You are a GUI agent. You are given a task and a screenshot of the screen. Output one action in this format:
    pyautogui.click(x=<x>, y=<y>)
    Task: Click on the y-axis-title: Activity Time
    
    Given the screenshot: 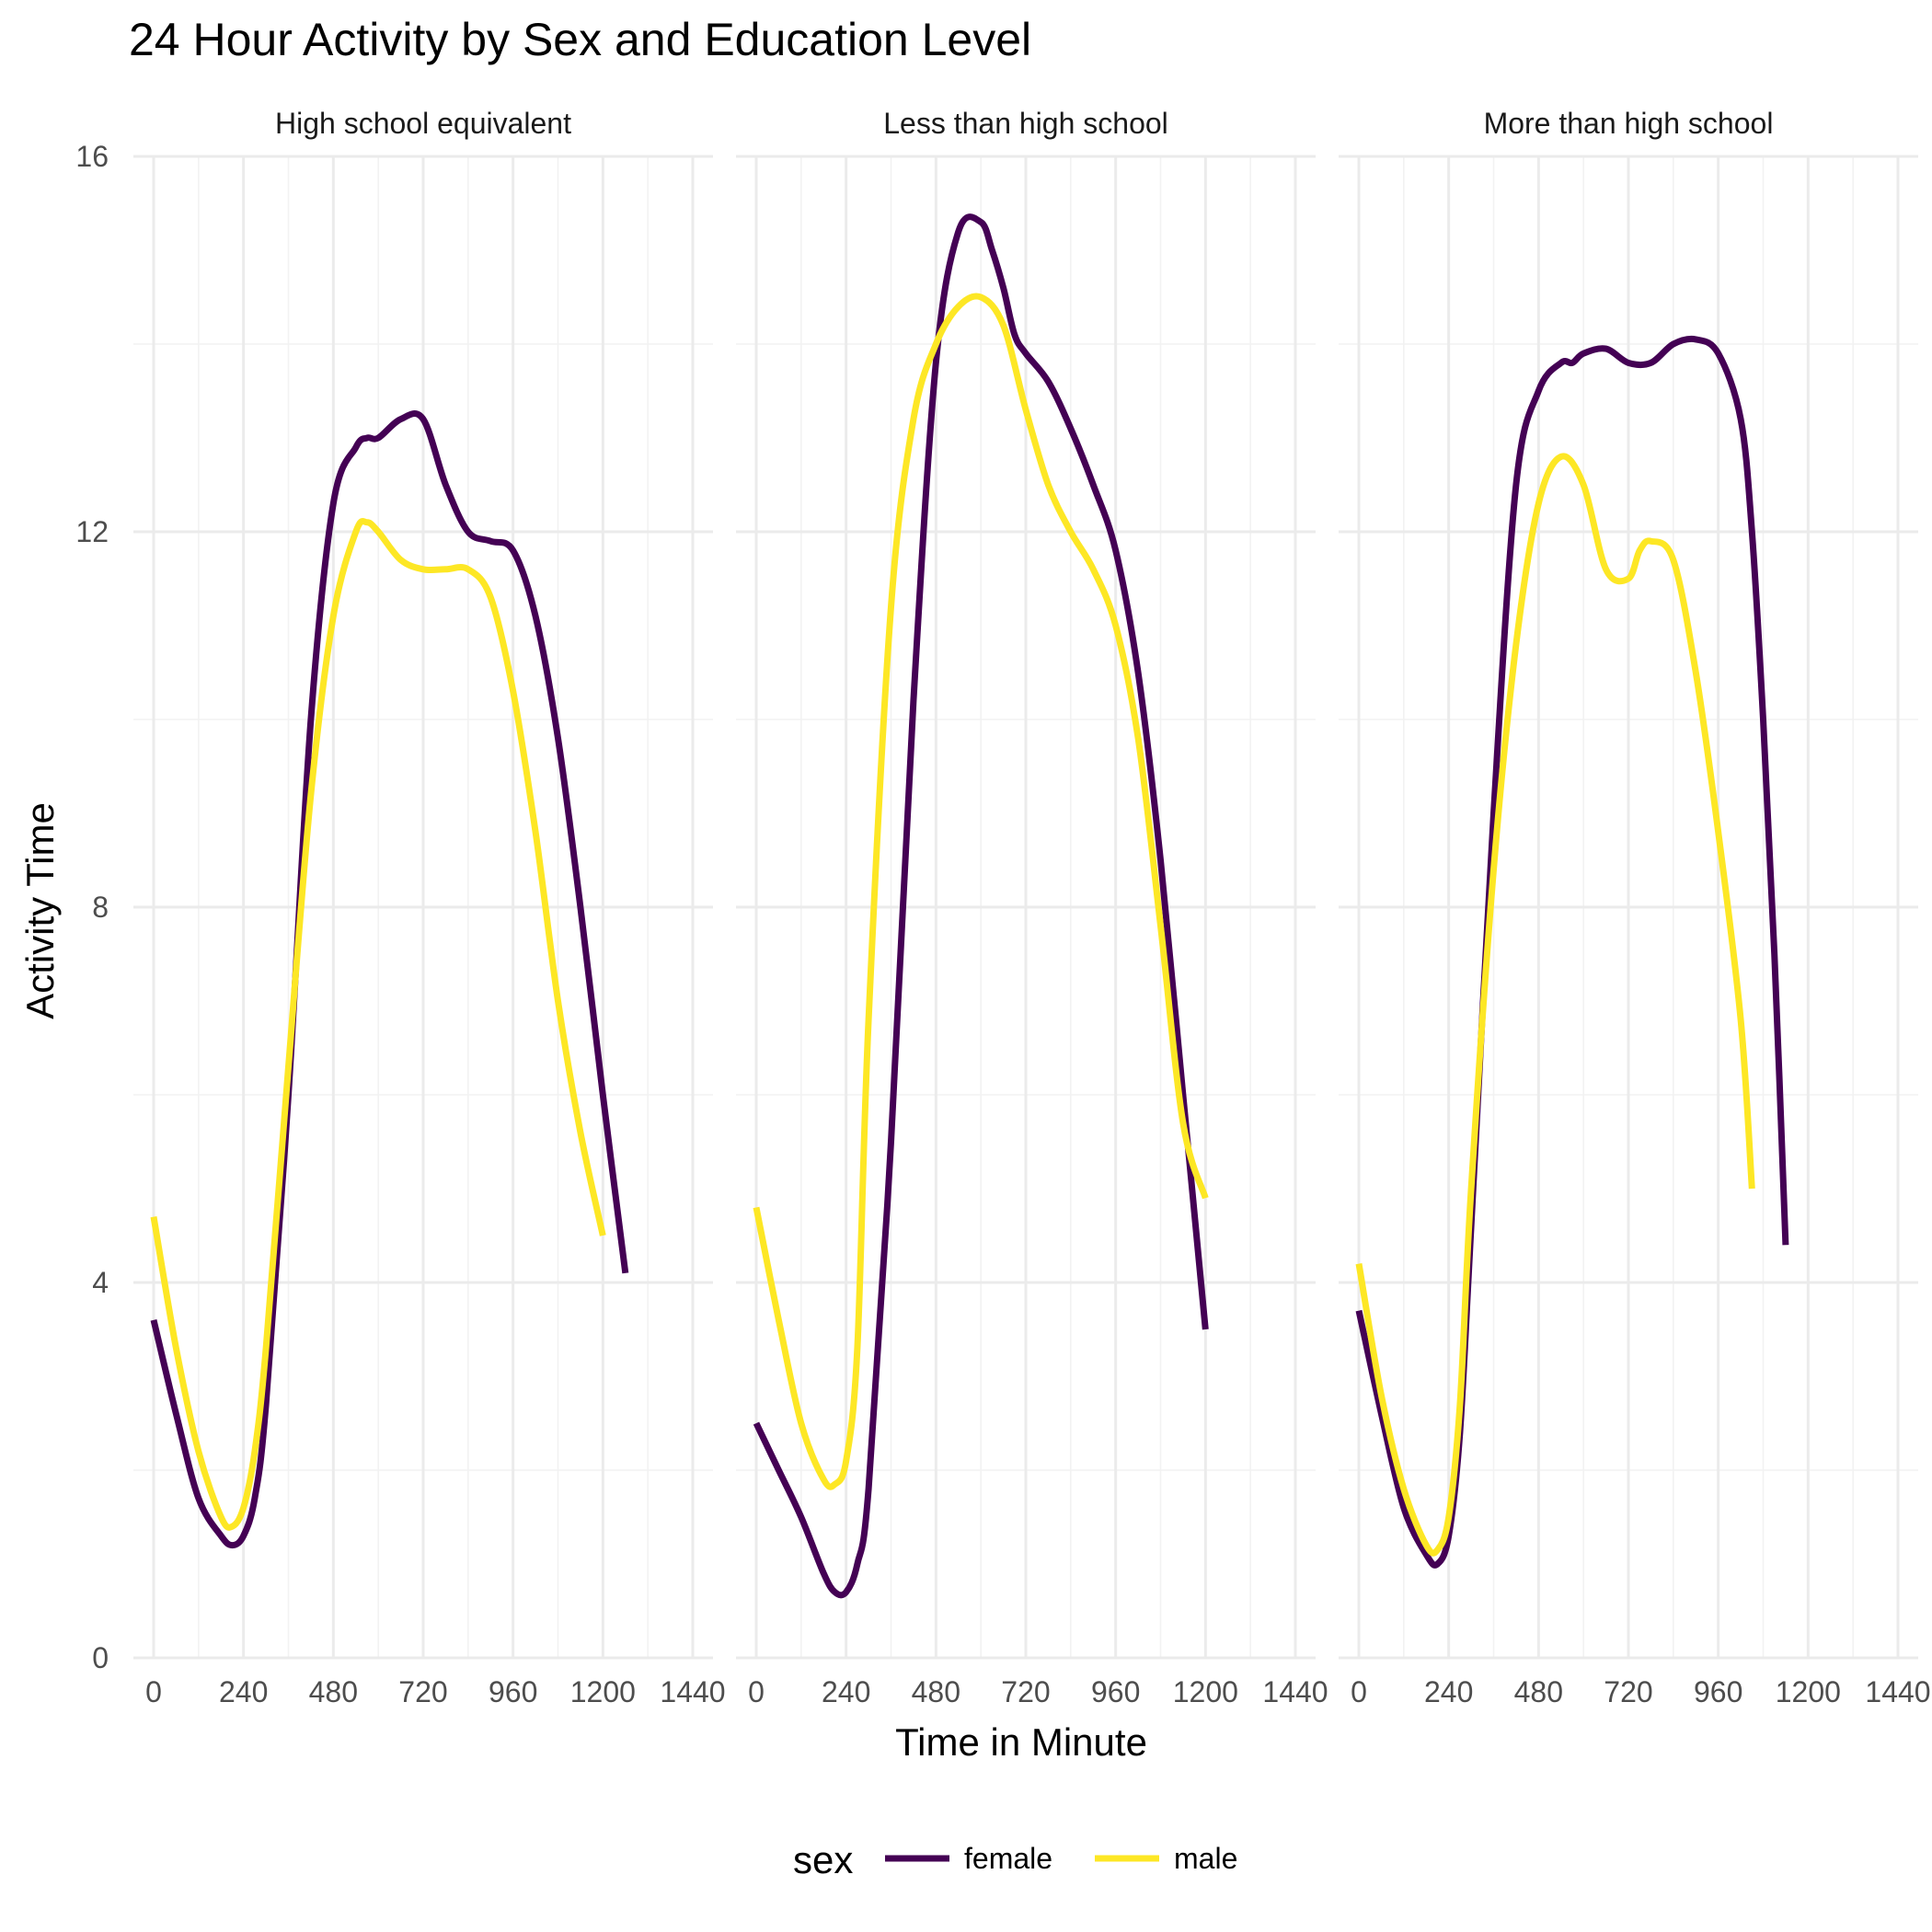 What is the action you would take?
    pyautogui.click(x=40, y=910)
    